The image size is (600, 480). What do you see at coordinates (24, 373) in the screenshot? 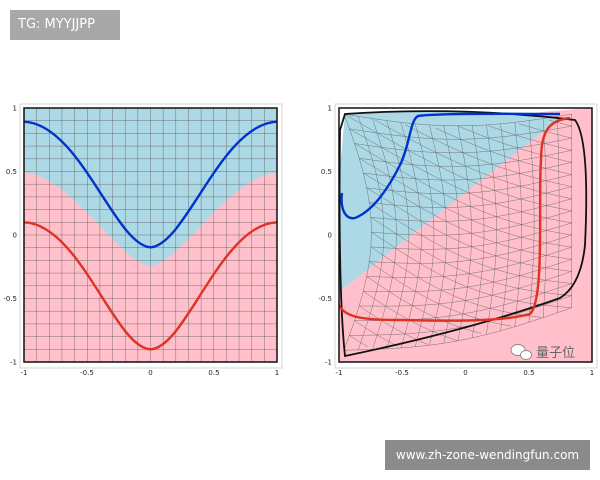
I see `left-xtick--1: -1` at bounding box center [24, 373].